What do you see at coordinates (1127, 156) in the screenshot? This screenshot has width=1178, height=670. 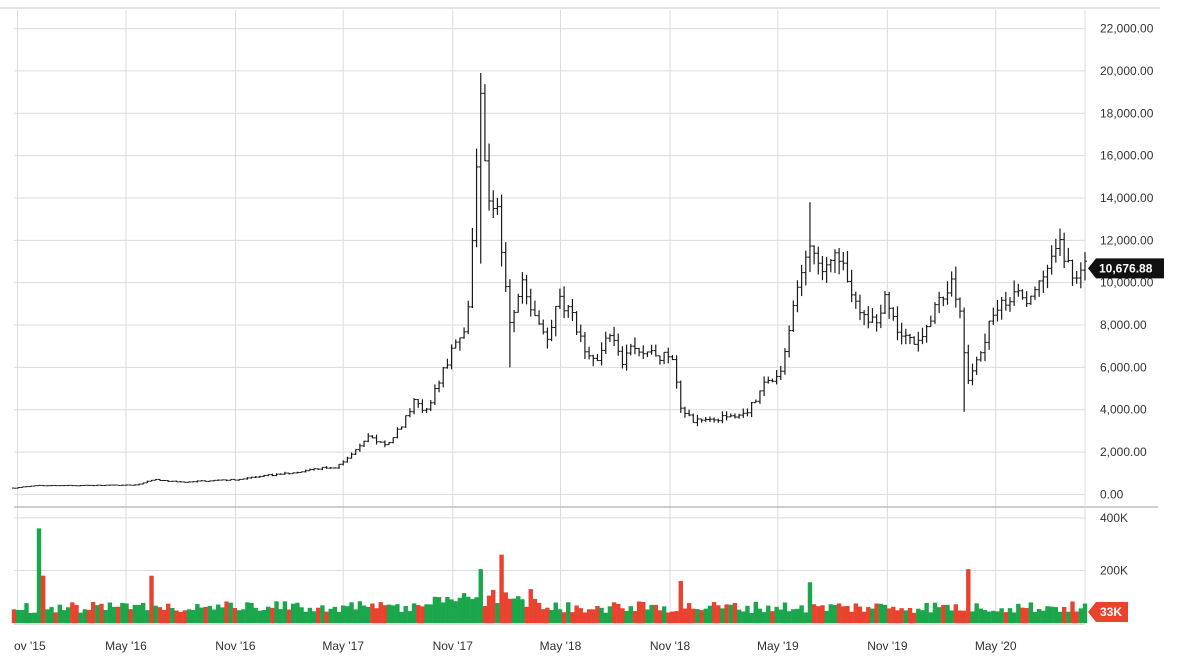 I see `price-tick-label: 16,000.00` at bounding box center [1127, 156].